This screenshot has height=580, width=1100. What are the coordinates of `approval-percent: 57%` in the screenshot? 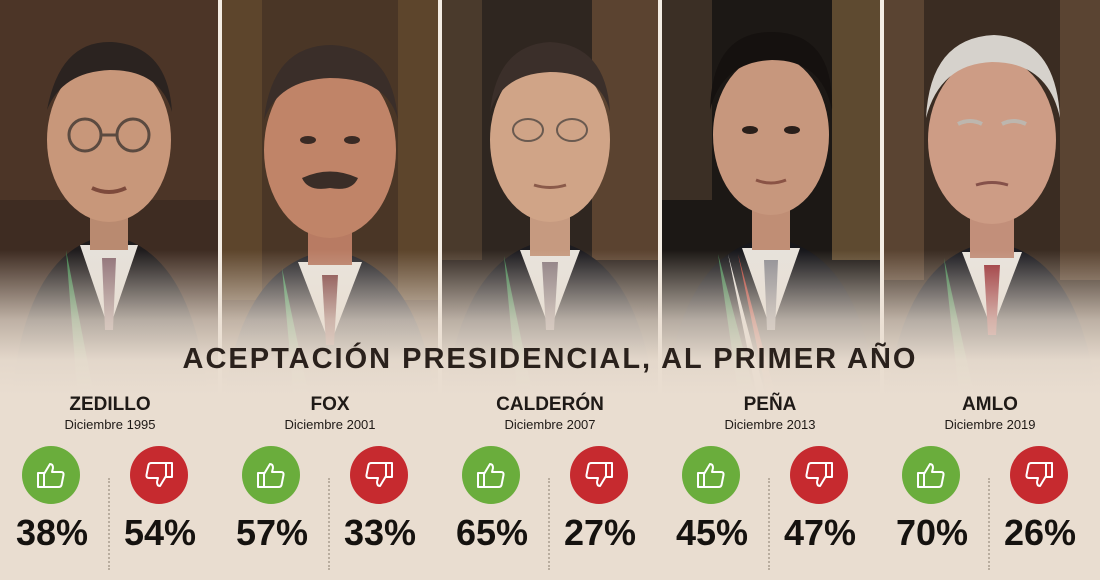 It's located at (272, 532).